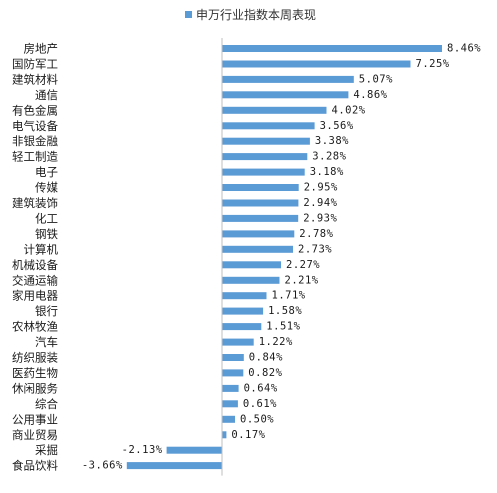  Describe the element at coordinates (327, 172) in the screenshot. I see `value-label: 3.18%` at that location.